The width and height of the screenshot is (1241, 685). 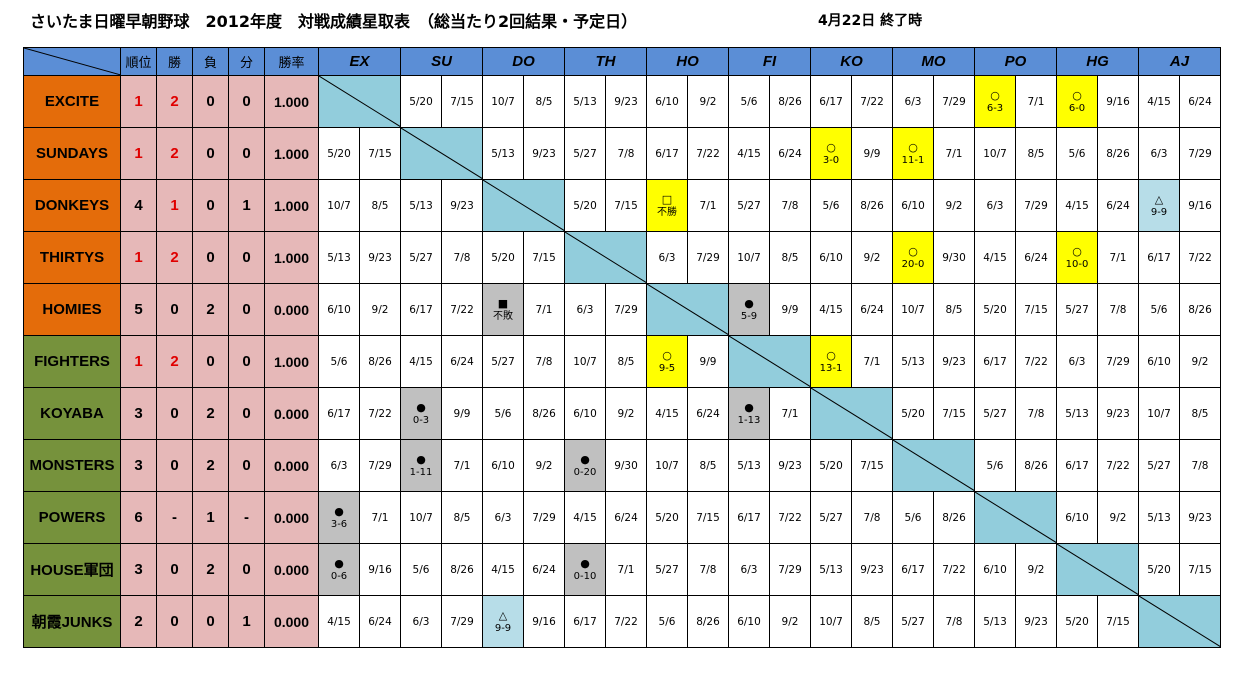 What do you see at coordinates (790, 309) in the screenshot?
I see `game-date: 9/9` at bounding box center [790, 309].